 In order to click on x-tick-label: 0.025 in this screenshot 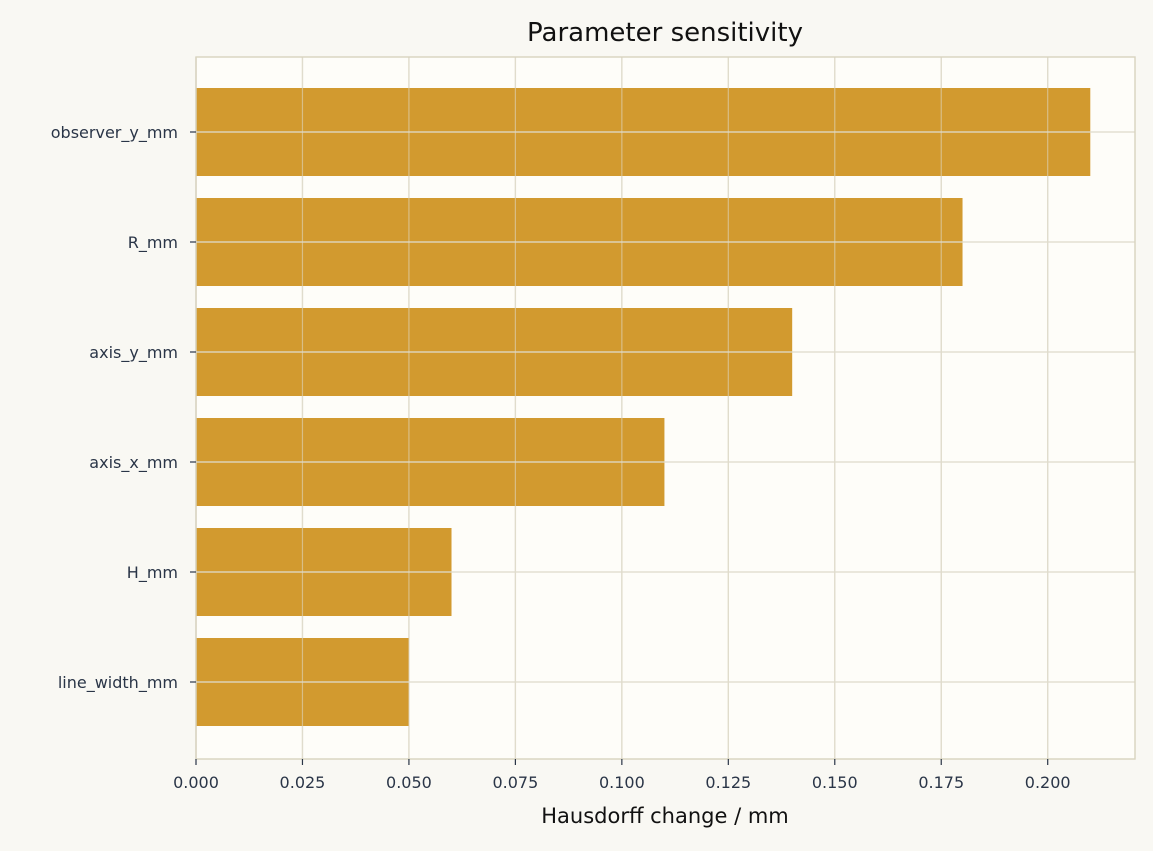, I will do `click(303, 782)`.